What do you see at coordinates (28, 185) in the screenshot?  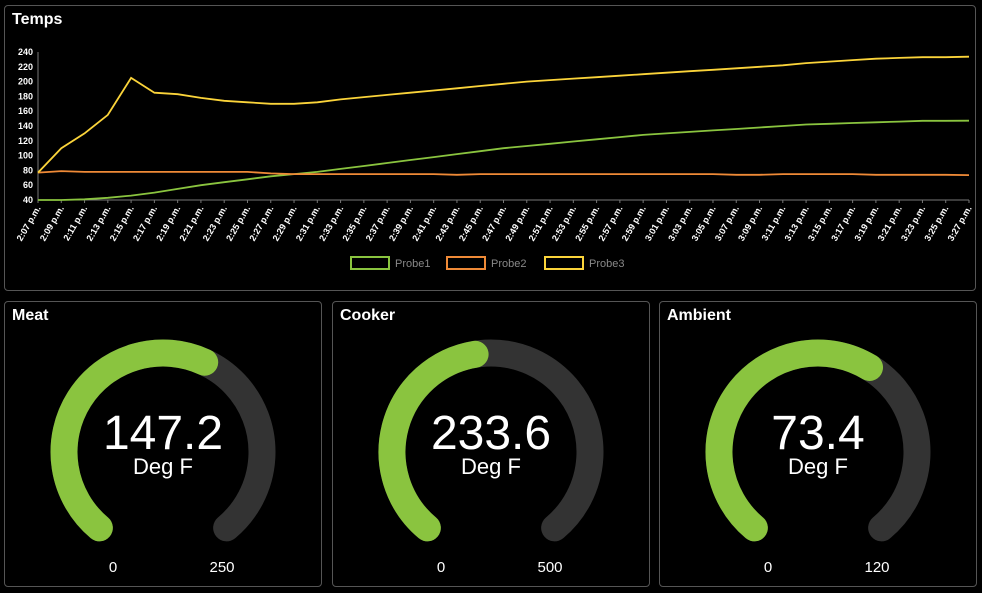 I see `y-tick-label: 60` at bounding box center [28, 185].